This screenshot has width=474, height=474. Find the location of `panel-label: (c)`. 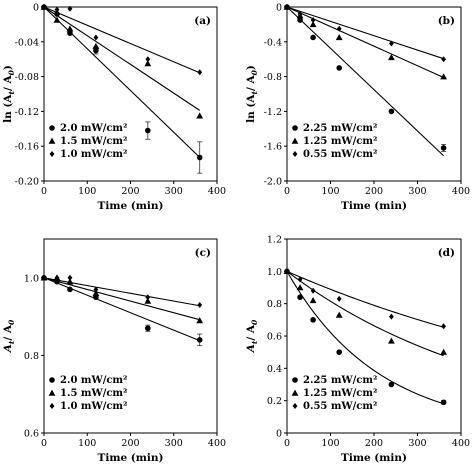

panel-label: (c) is located at coordinates (203, 253).